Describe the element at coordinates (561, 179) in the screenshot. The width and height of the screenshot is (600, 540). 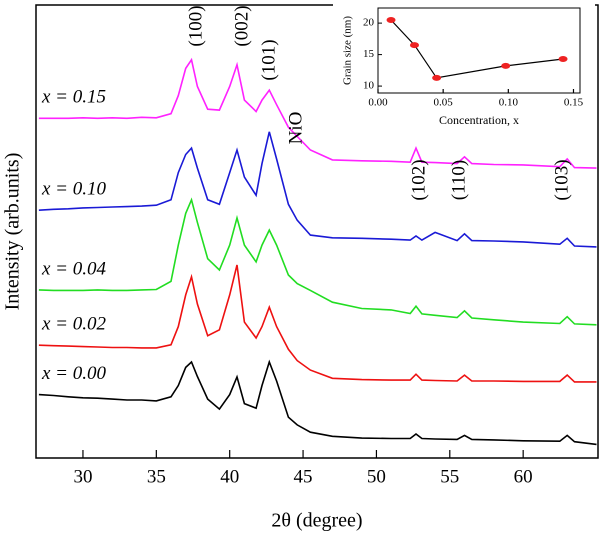
I see `peak-label: (103)` at that location.